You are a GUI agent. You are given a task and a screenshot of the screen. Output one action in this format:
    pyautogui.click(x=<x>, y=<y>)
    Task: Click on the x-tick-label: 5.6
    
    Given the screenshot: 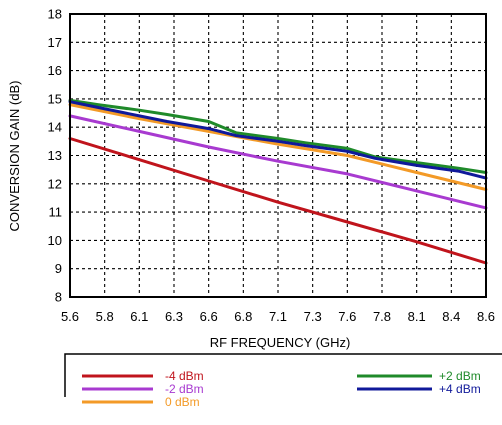 What is the action you would take?
    pyautogui.click(x=70, y=316)
    